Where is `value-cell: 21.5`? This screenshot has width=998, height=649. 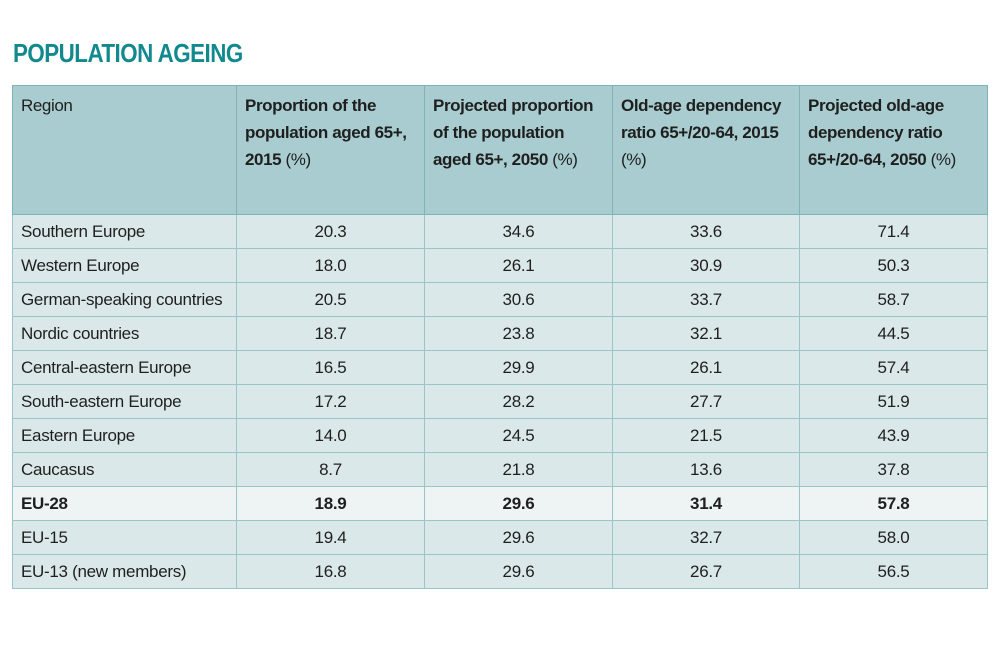
value-cell: 21.5 is located at coordinates (706, 435).